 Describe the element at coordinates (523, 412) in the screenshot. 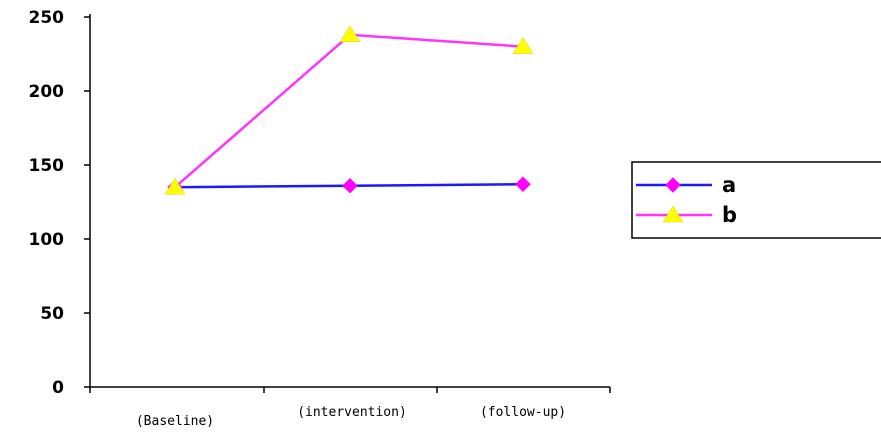

I see `x-category-label: (follow-up)` at that location.